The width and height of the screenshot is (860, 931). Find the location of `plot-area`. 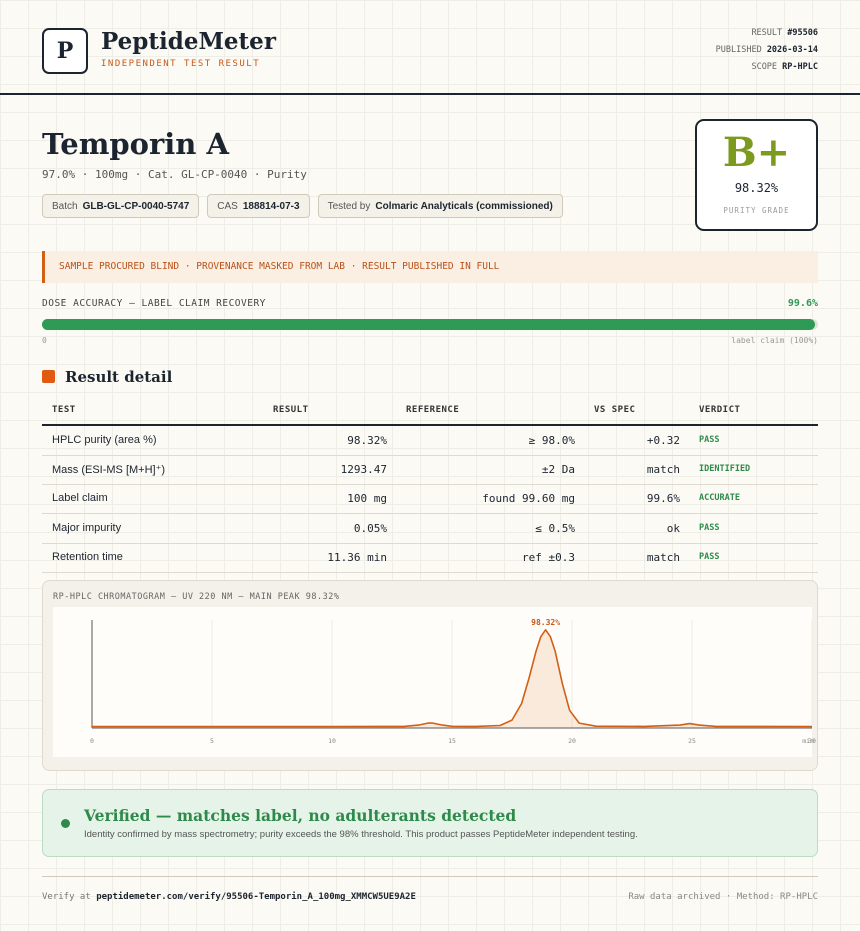

plot-area is located at coordinates (432, 682).